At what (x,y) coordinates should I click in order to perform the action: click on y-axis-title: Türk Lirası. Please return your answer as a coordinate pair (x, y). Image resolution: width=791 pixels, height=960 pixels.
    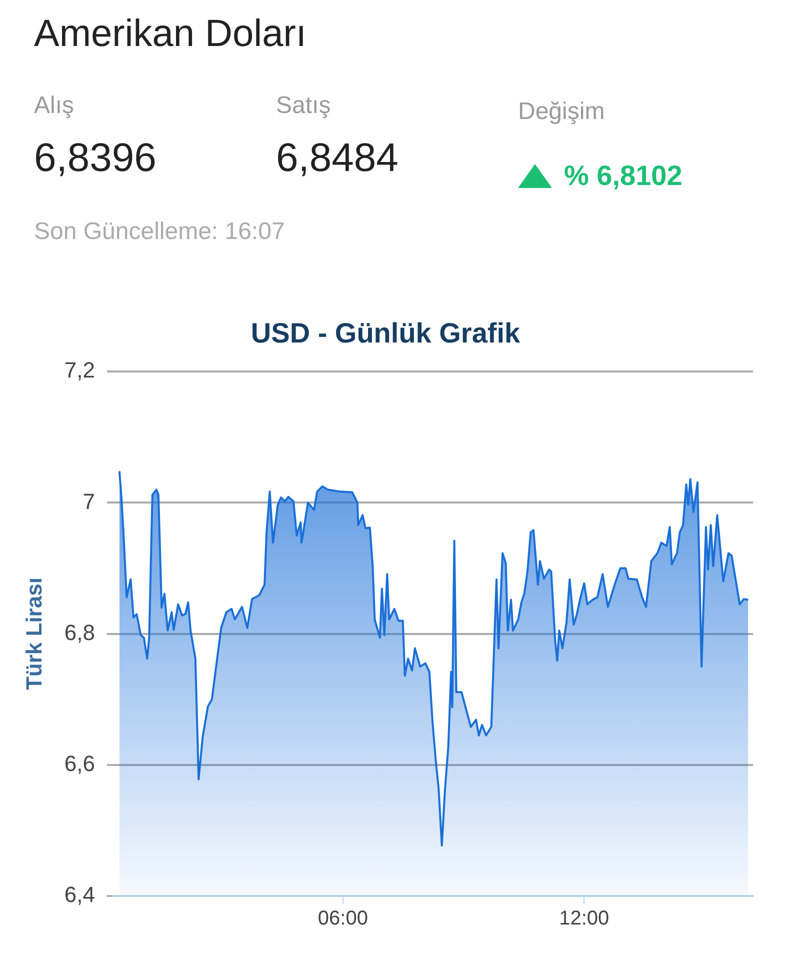
    Looking at the image, I should click on (33, 634).